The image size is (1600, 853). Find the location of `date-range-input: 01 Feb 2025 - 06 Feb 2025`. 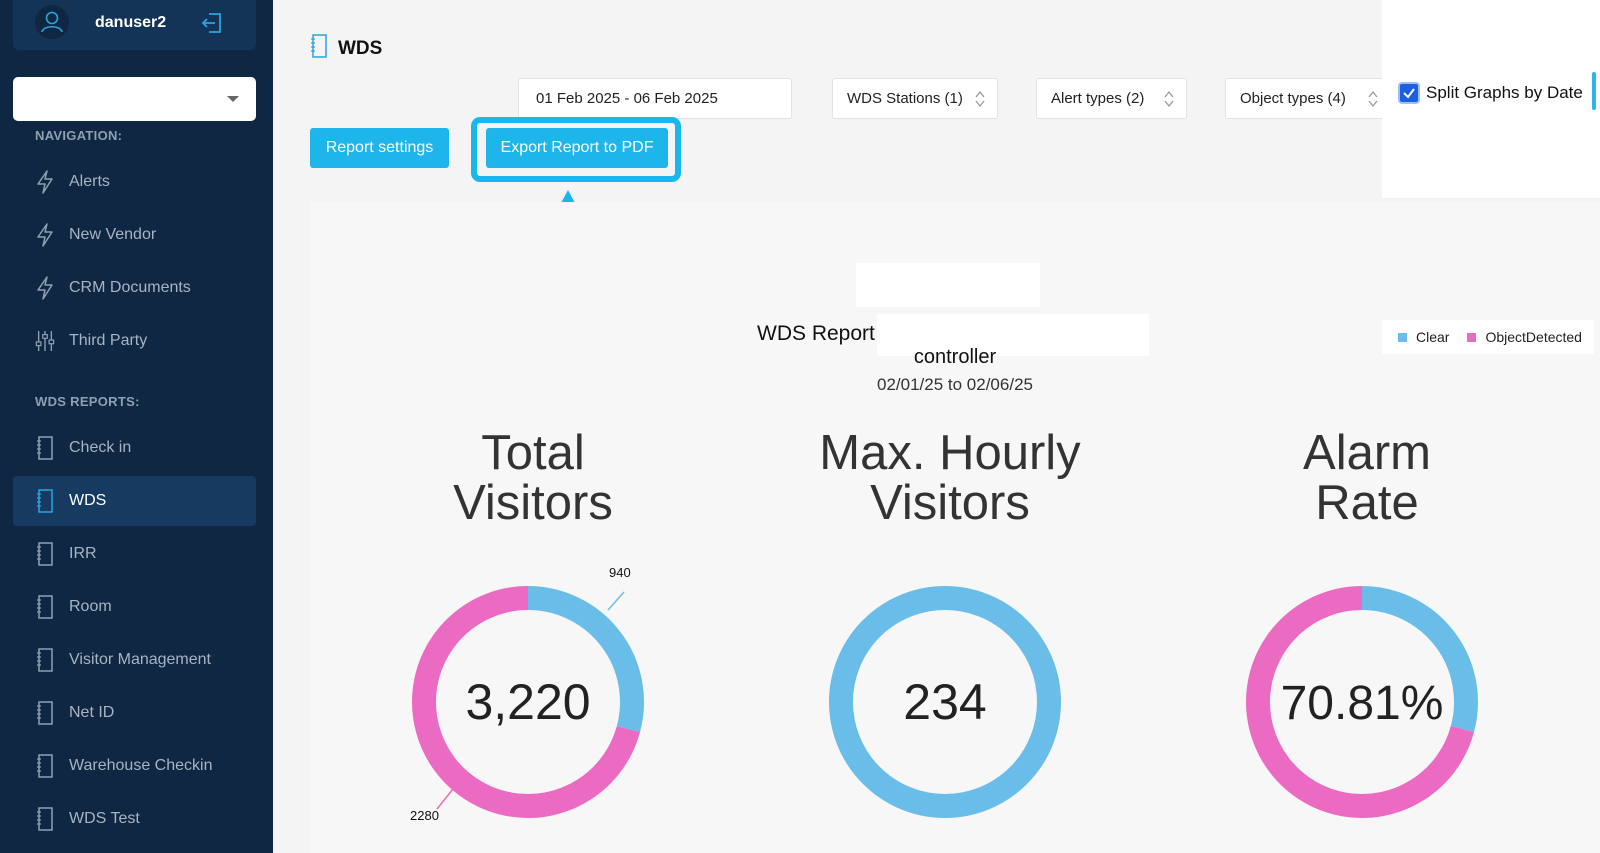

date-range-input: 01 Feb 2025 - 06 Feb 2025 is located at coordinates (655, 98).